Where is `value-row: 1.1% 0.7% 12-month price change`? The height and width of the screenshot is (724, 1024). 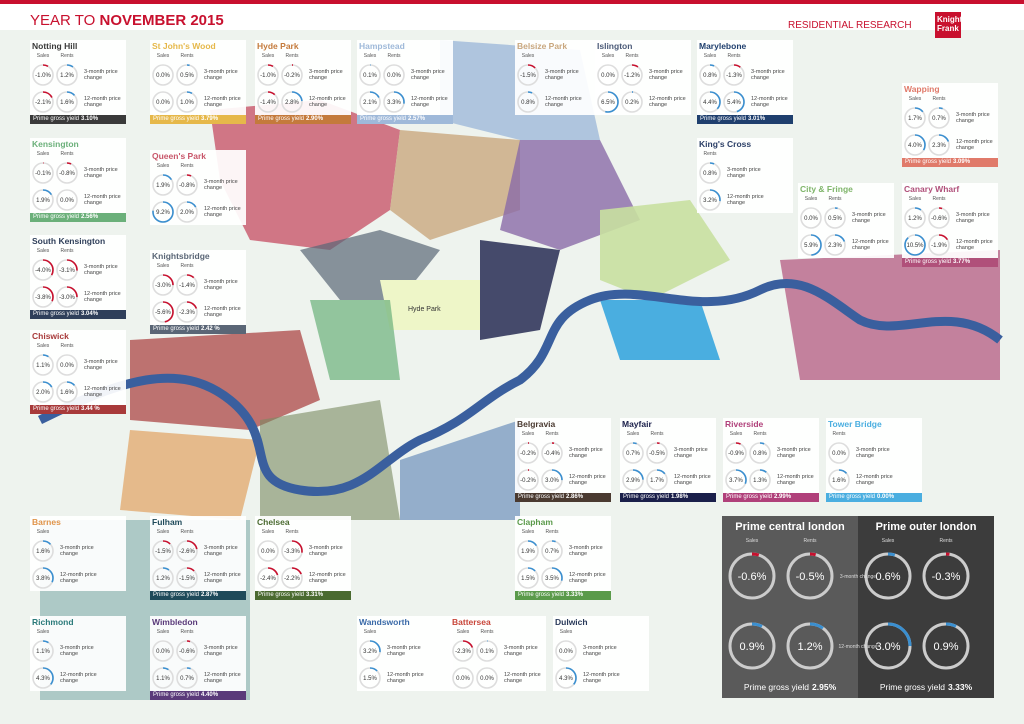
value-row: 1.1% 0.7% 12-month price change is located at coordinates (198, 677).